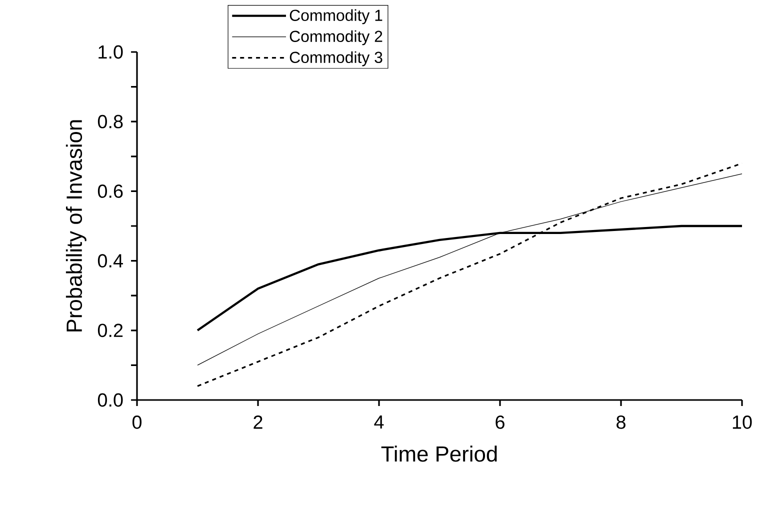 This screenshot has height=515, width=760. What do you see at coordinates (258, 422) in the screenshot?
I see `x-tick-label: 2` at bounding box center [258, 422].